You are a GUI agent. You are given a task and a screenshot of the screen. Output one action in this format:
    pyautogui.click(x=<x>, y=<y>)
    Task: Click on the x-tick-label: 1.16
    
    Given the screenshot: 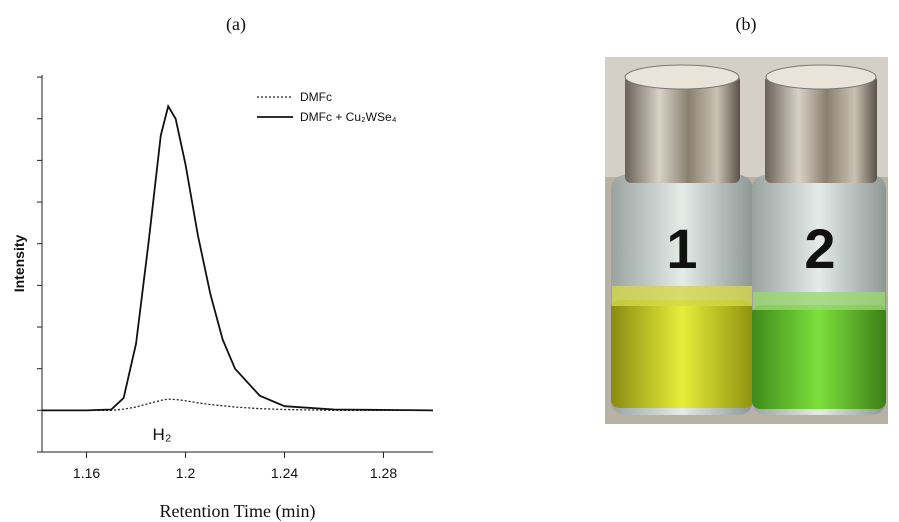 What is the action you would take?
    pyautogui.click(x=86, y=473)
    